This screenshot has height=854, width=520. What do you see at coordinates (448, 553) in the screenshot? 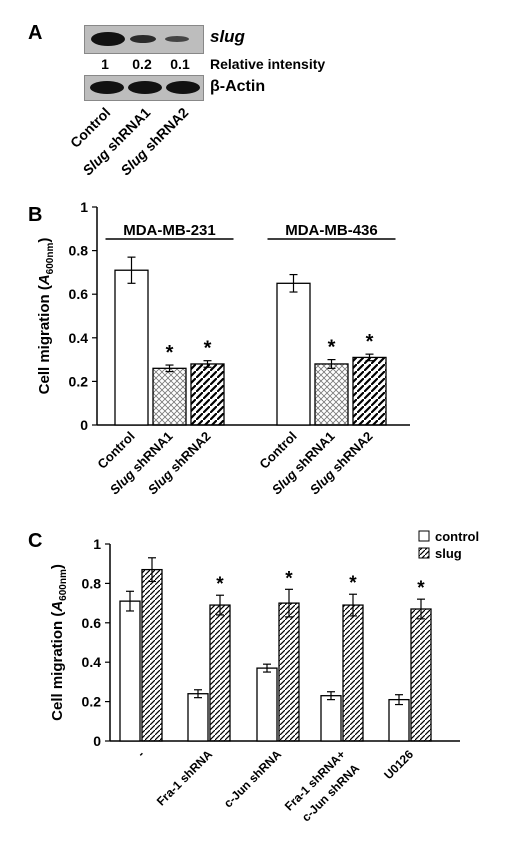
I see `legend-label-slug: slug` at bounding box center [448, 553].